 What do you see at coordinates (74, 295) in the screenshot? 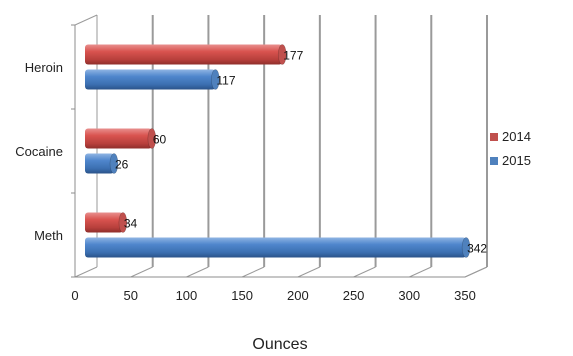
I see `x-tick-label: 0` at bounding box center [74, 295].